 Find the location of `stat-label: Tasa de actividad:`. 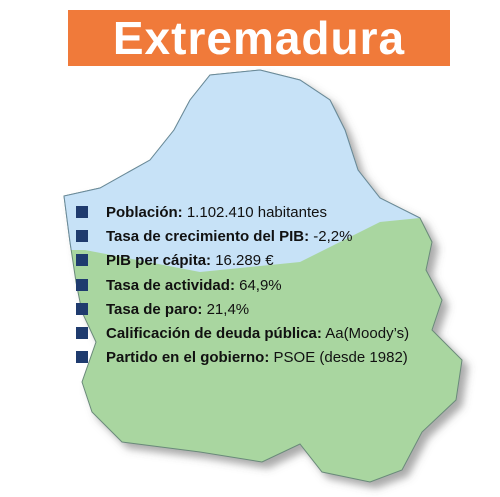

stat-label: Tasa de actividad: is located at coordinates (170, 285).